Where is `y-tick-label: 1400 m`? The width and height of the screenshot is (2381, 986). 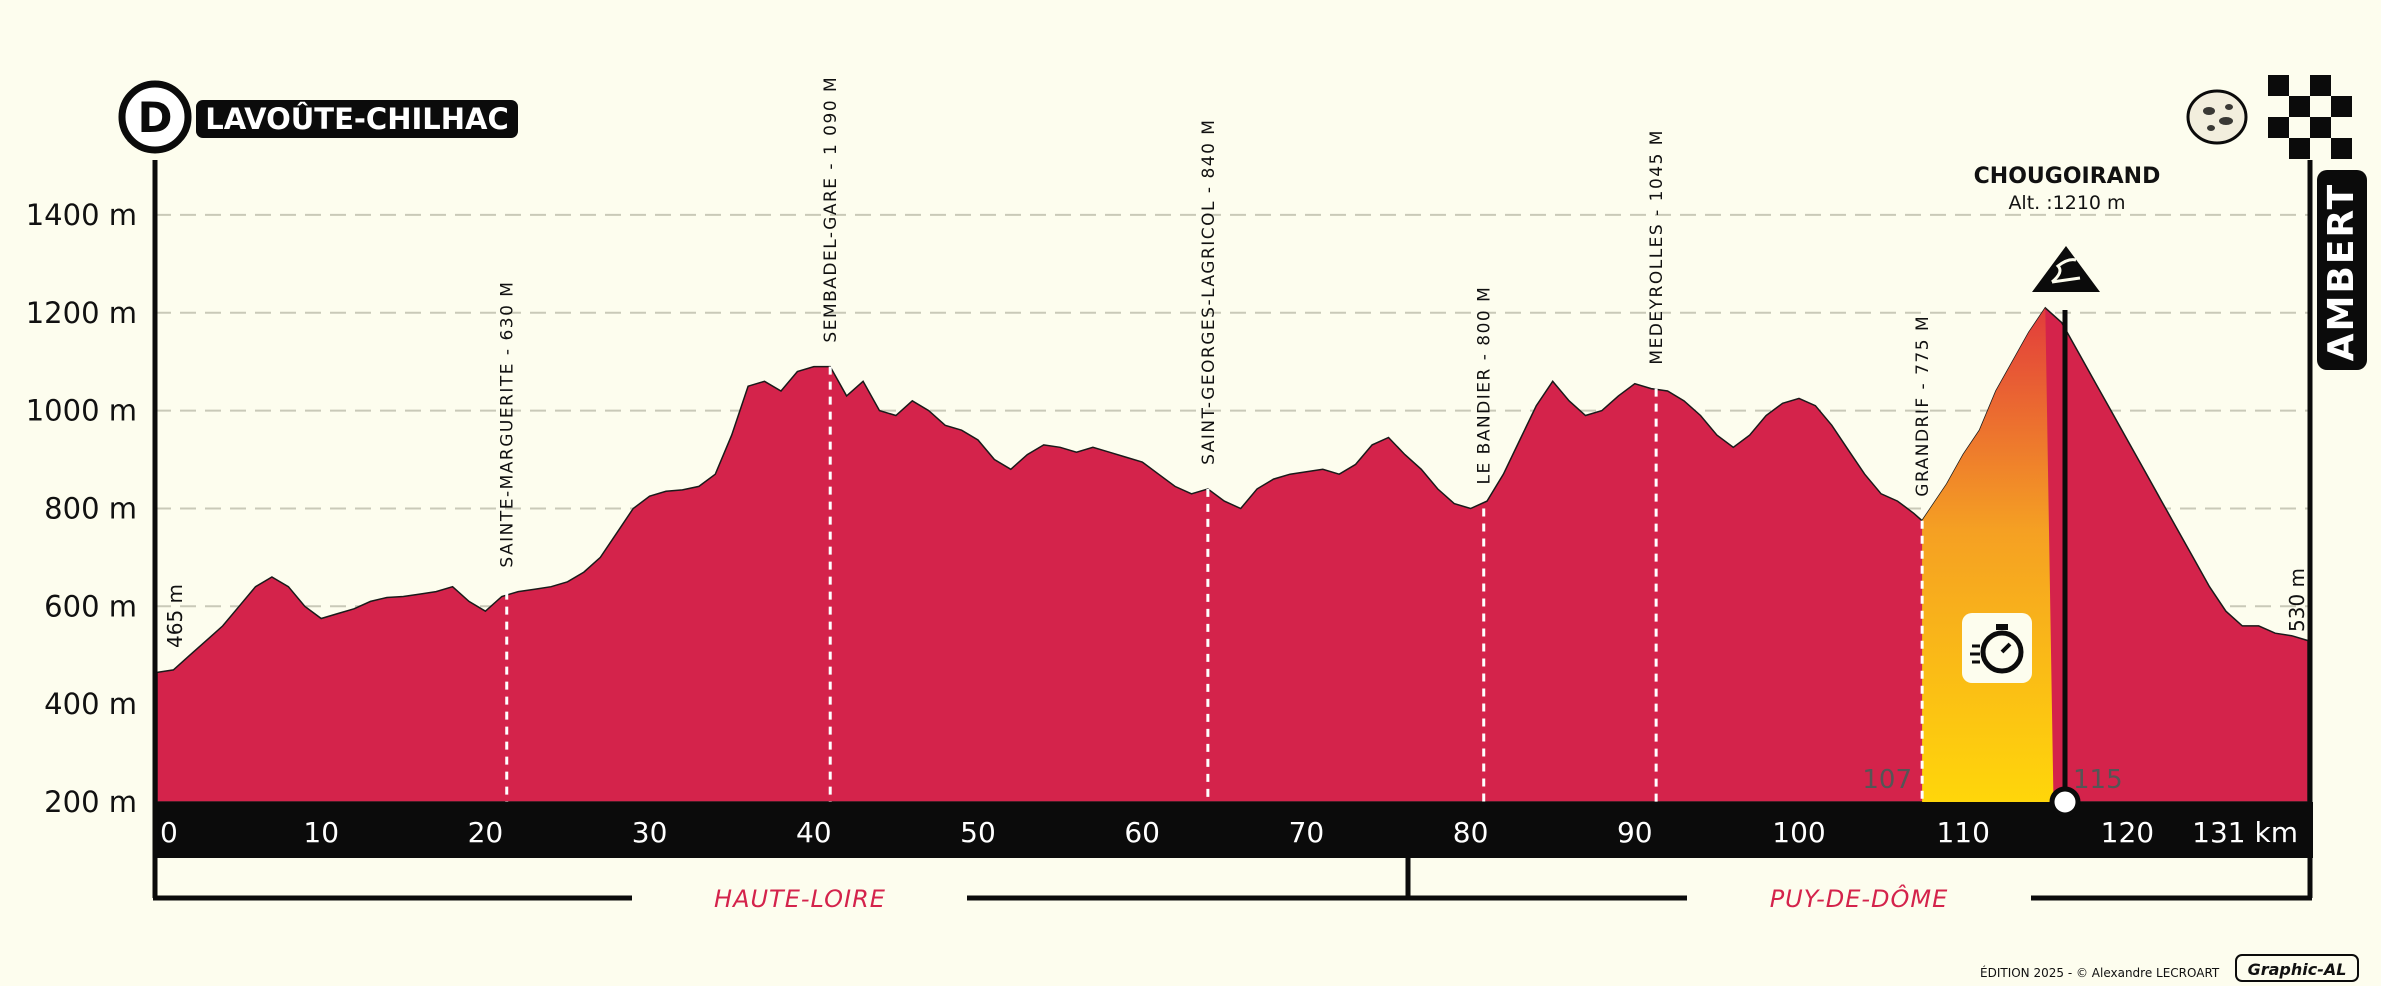 y-tick-label: 1400 m is located at coordinates (81, 215).